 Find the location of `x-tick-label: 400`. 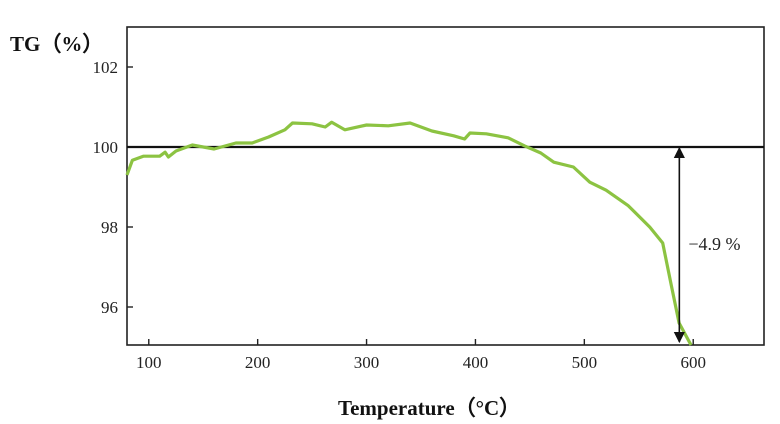

x-tick-label: 400 is located at coordinates (476, 362).